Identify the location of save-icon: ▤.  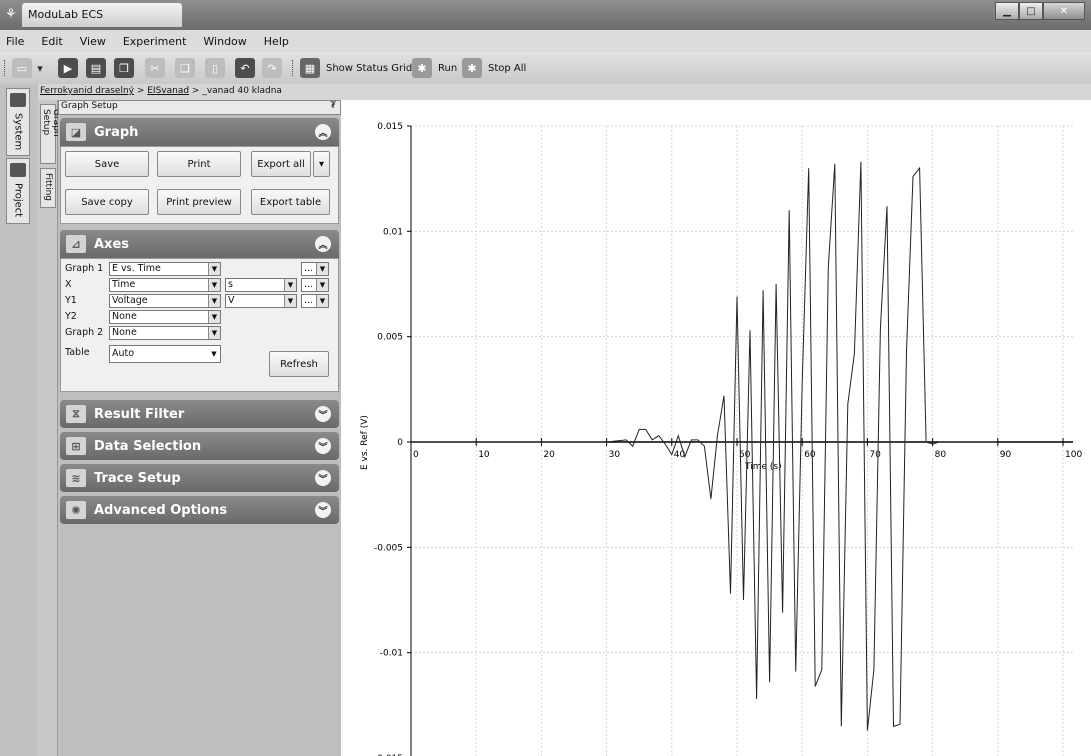
(96, 68).